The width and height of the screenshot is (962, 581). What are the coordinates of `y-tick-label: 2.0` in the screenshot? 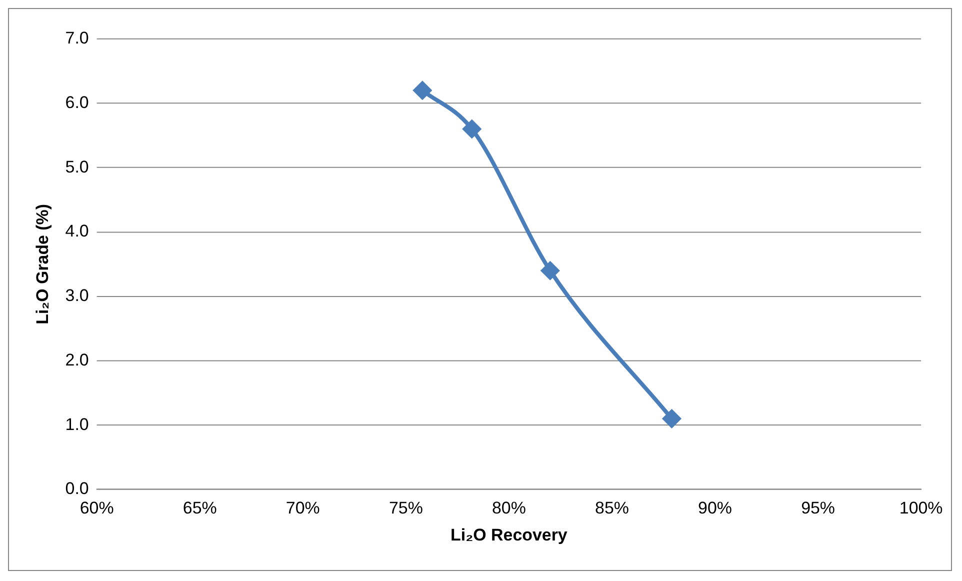 It's located at (77, 360).